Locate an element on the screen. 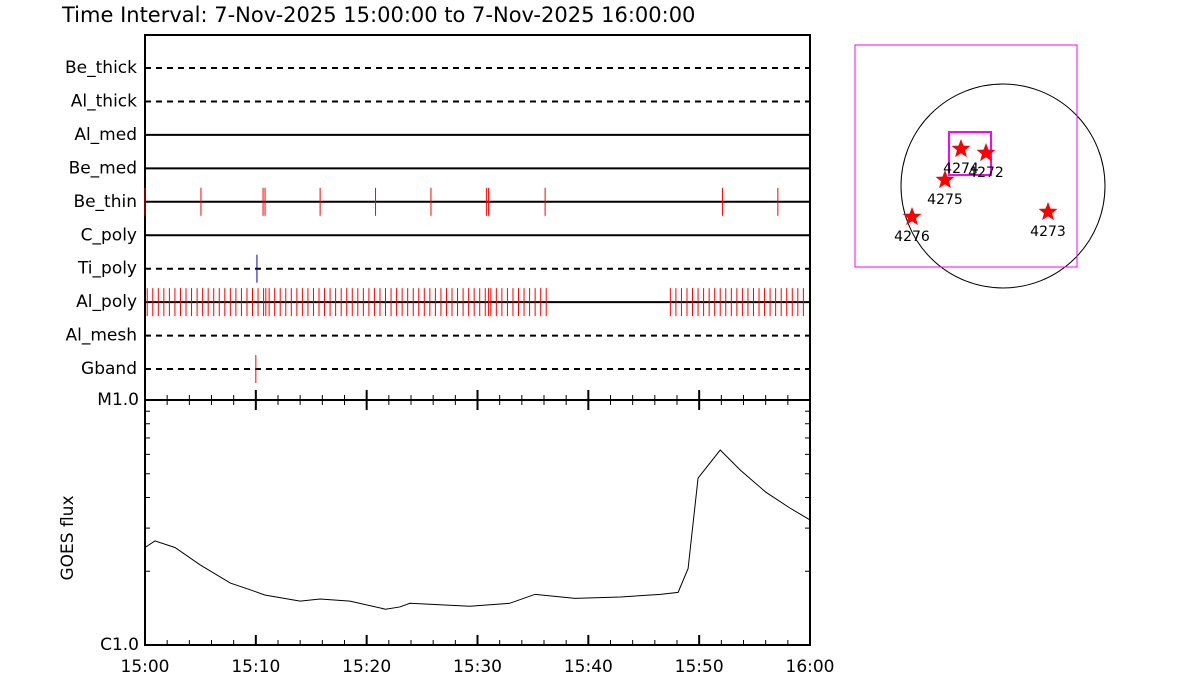 This screenshot has height=700, width=1200. row-label: Be_med is located at coordinates (103, 168).